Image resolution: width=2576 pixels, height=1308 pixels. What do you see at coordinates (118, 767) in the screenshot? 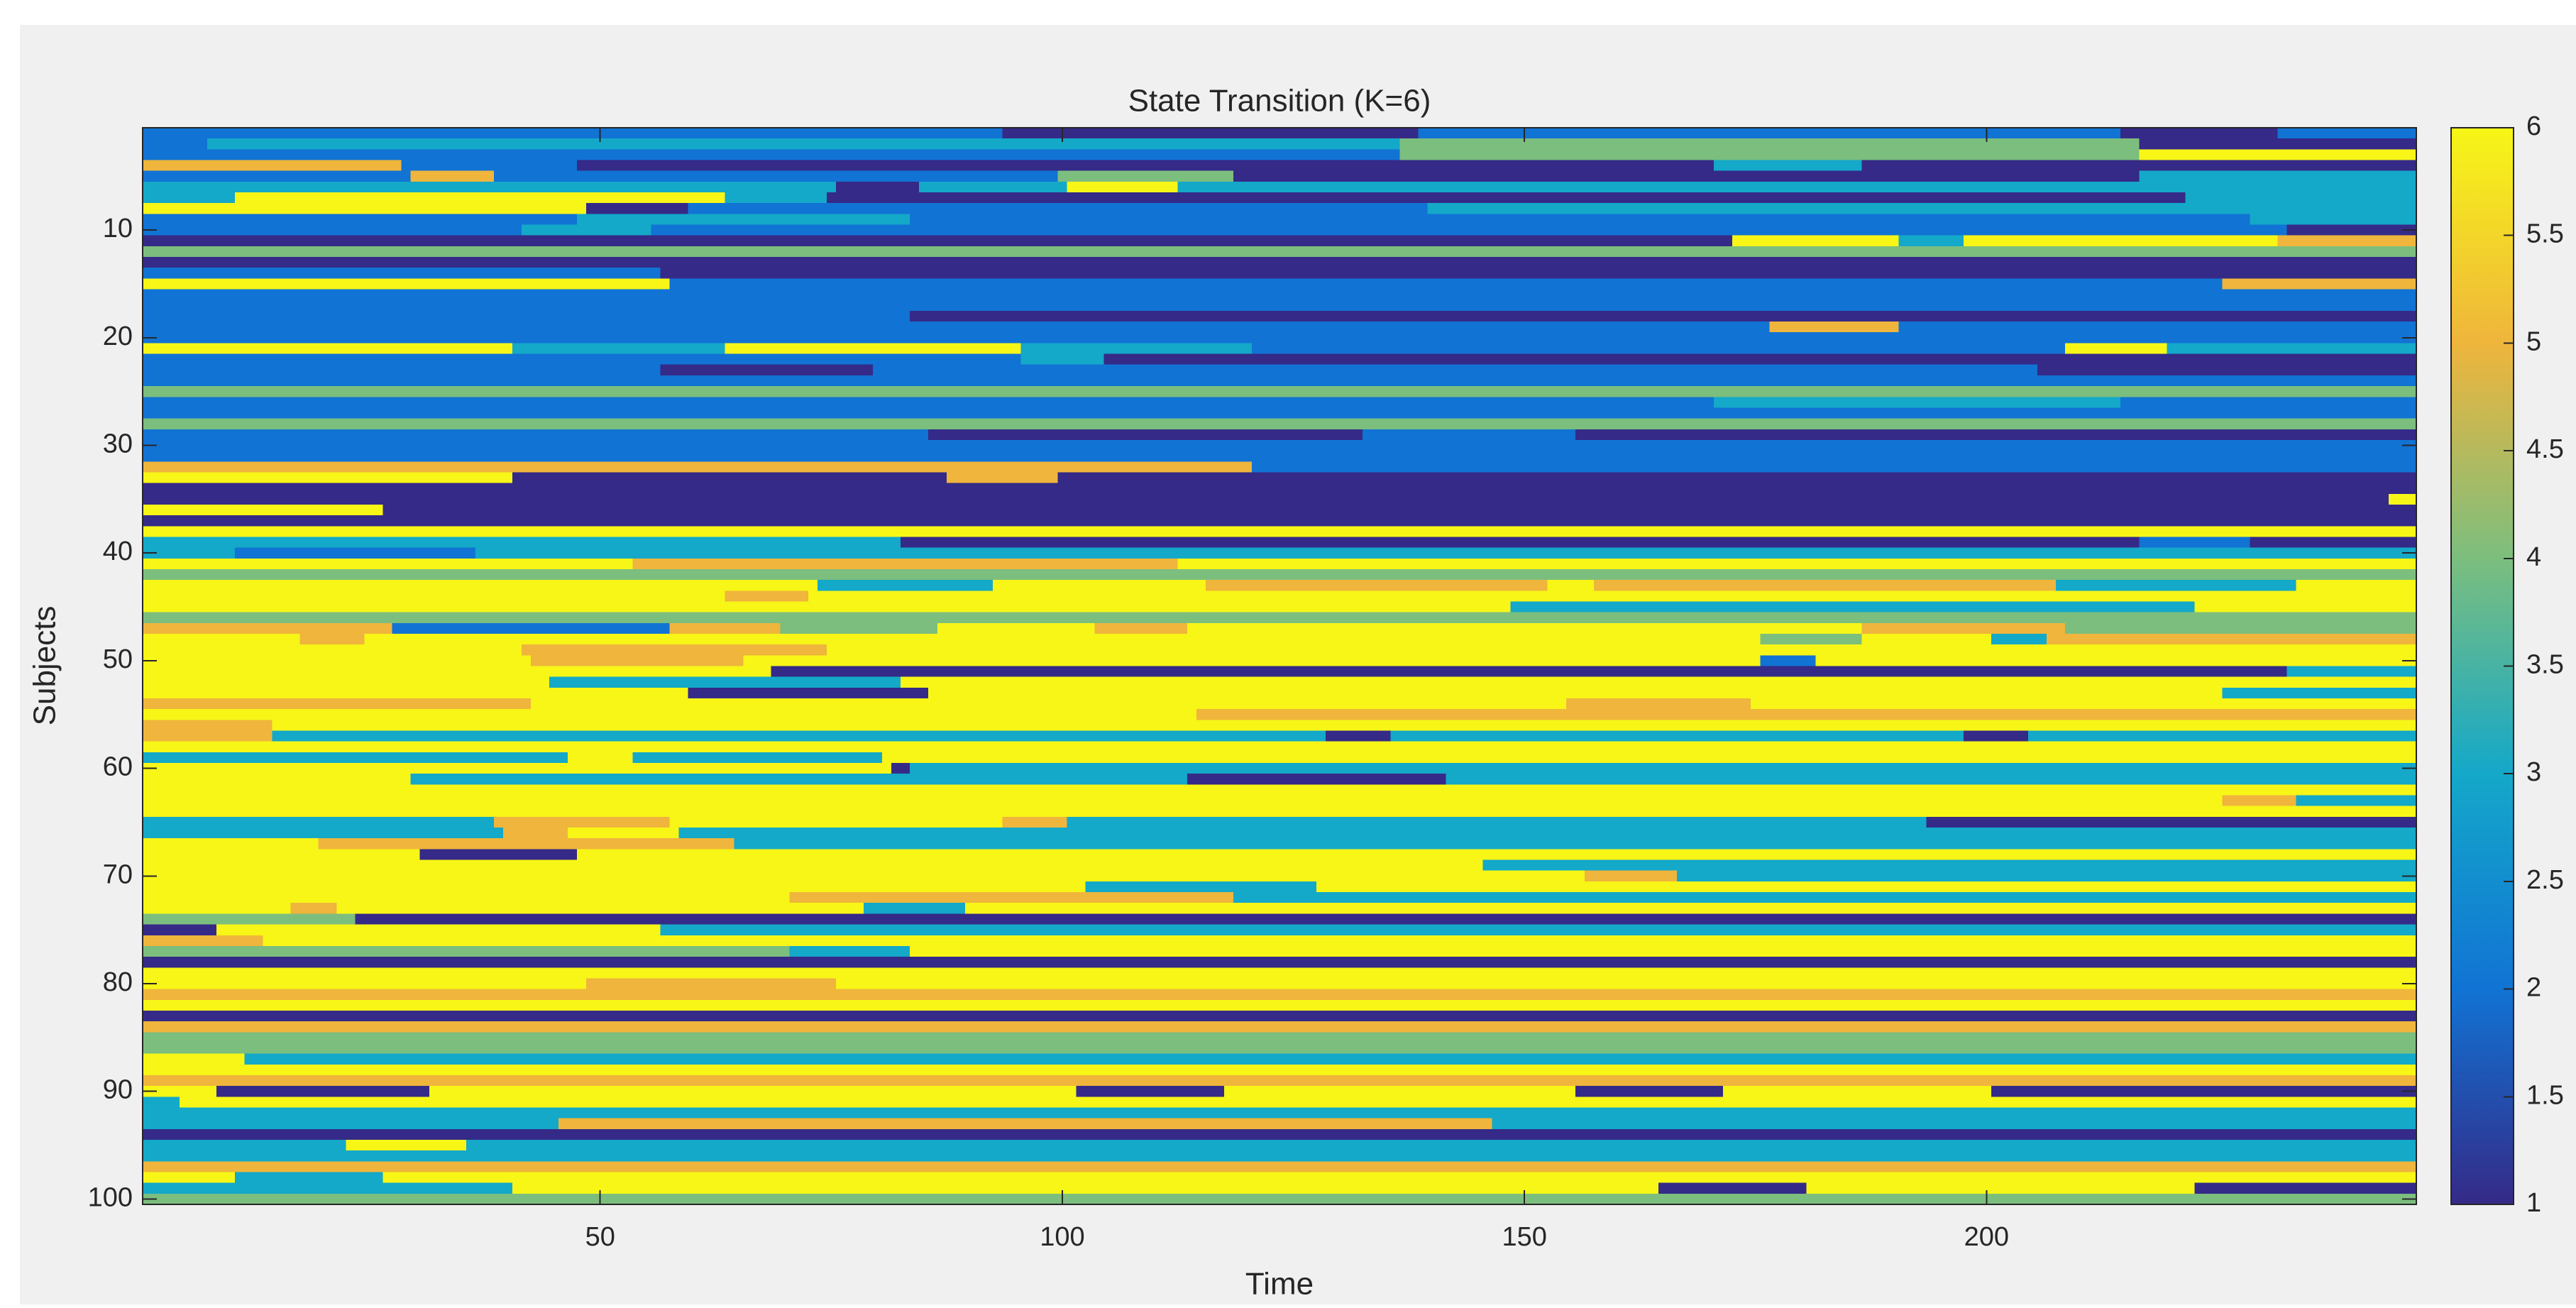
I see `y-tick-label: 60` at bounding box center [118, 767].